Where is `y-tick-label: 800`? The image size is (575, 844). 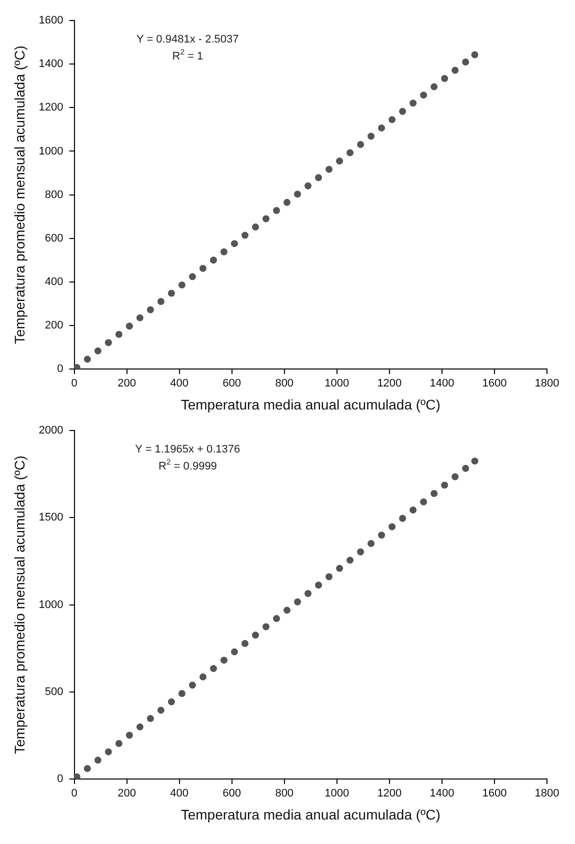
y-tick-label: 800 is located at coordinates (54, 194).